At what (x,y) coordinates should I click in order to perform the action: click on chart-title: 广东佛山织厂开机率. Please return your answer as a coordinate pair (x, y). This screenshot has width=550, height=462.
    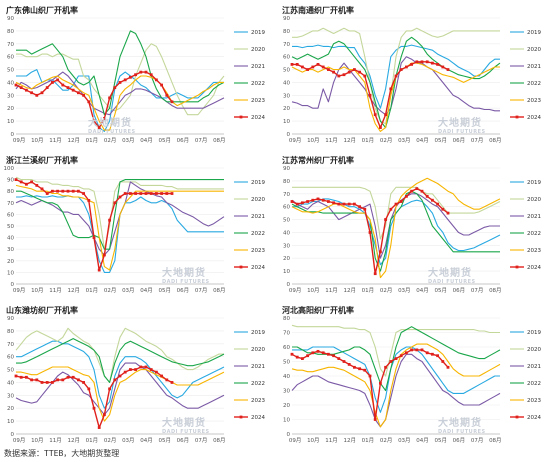
    Looking at the image, I should click on (42, 10).